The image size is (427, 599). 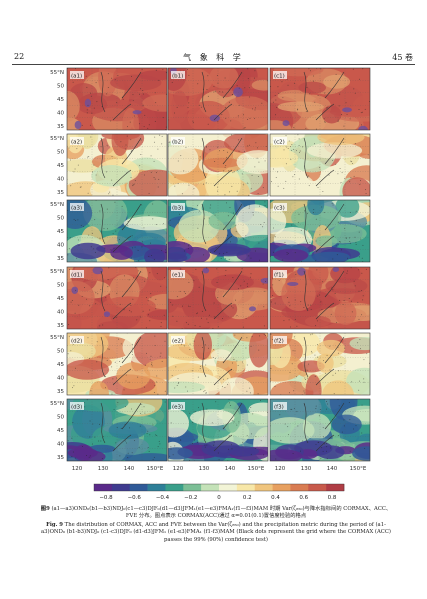 I want to click on panel-label: (b3), so click(x=177, y=209).